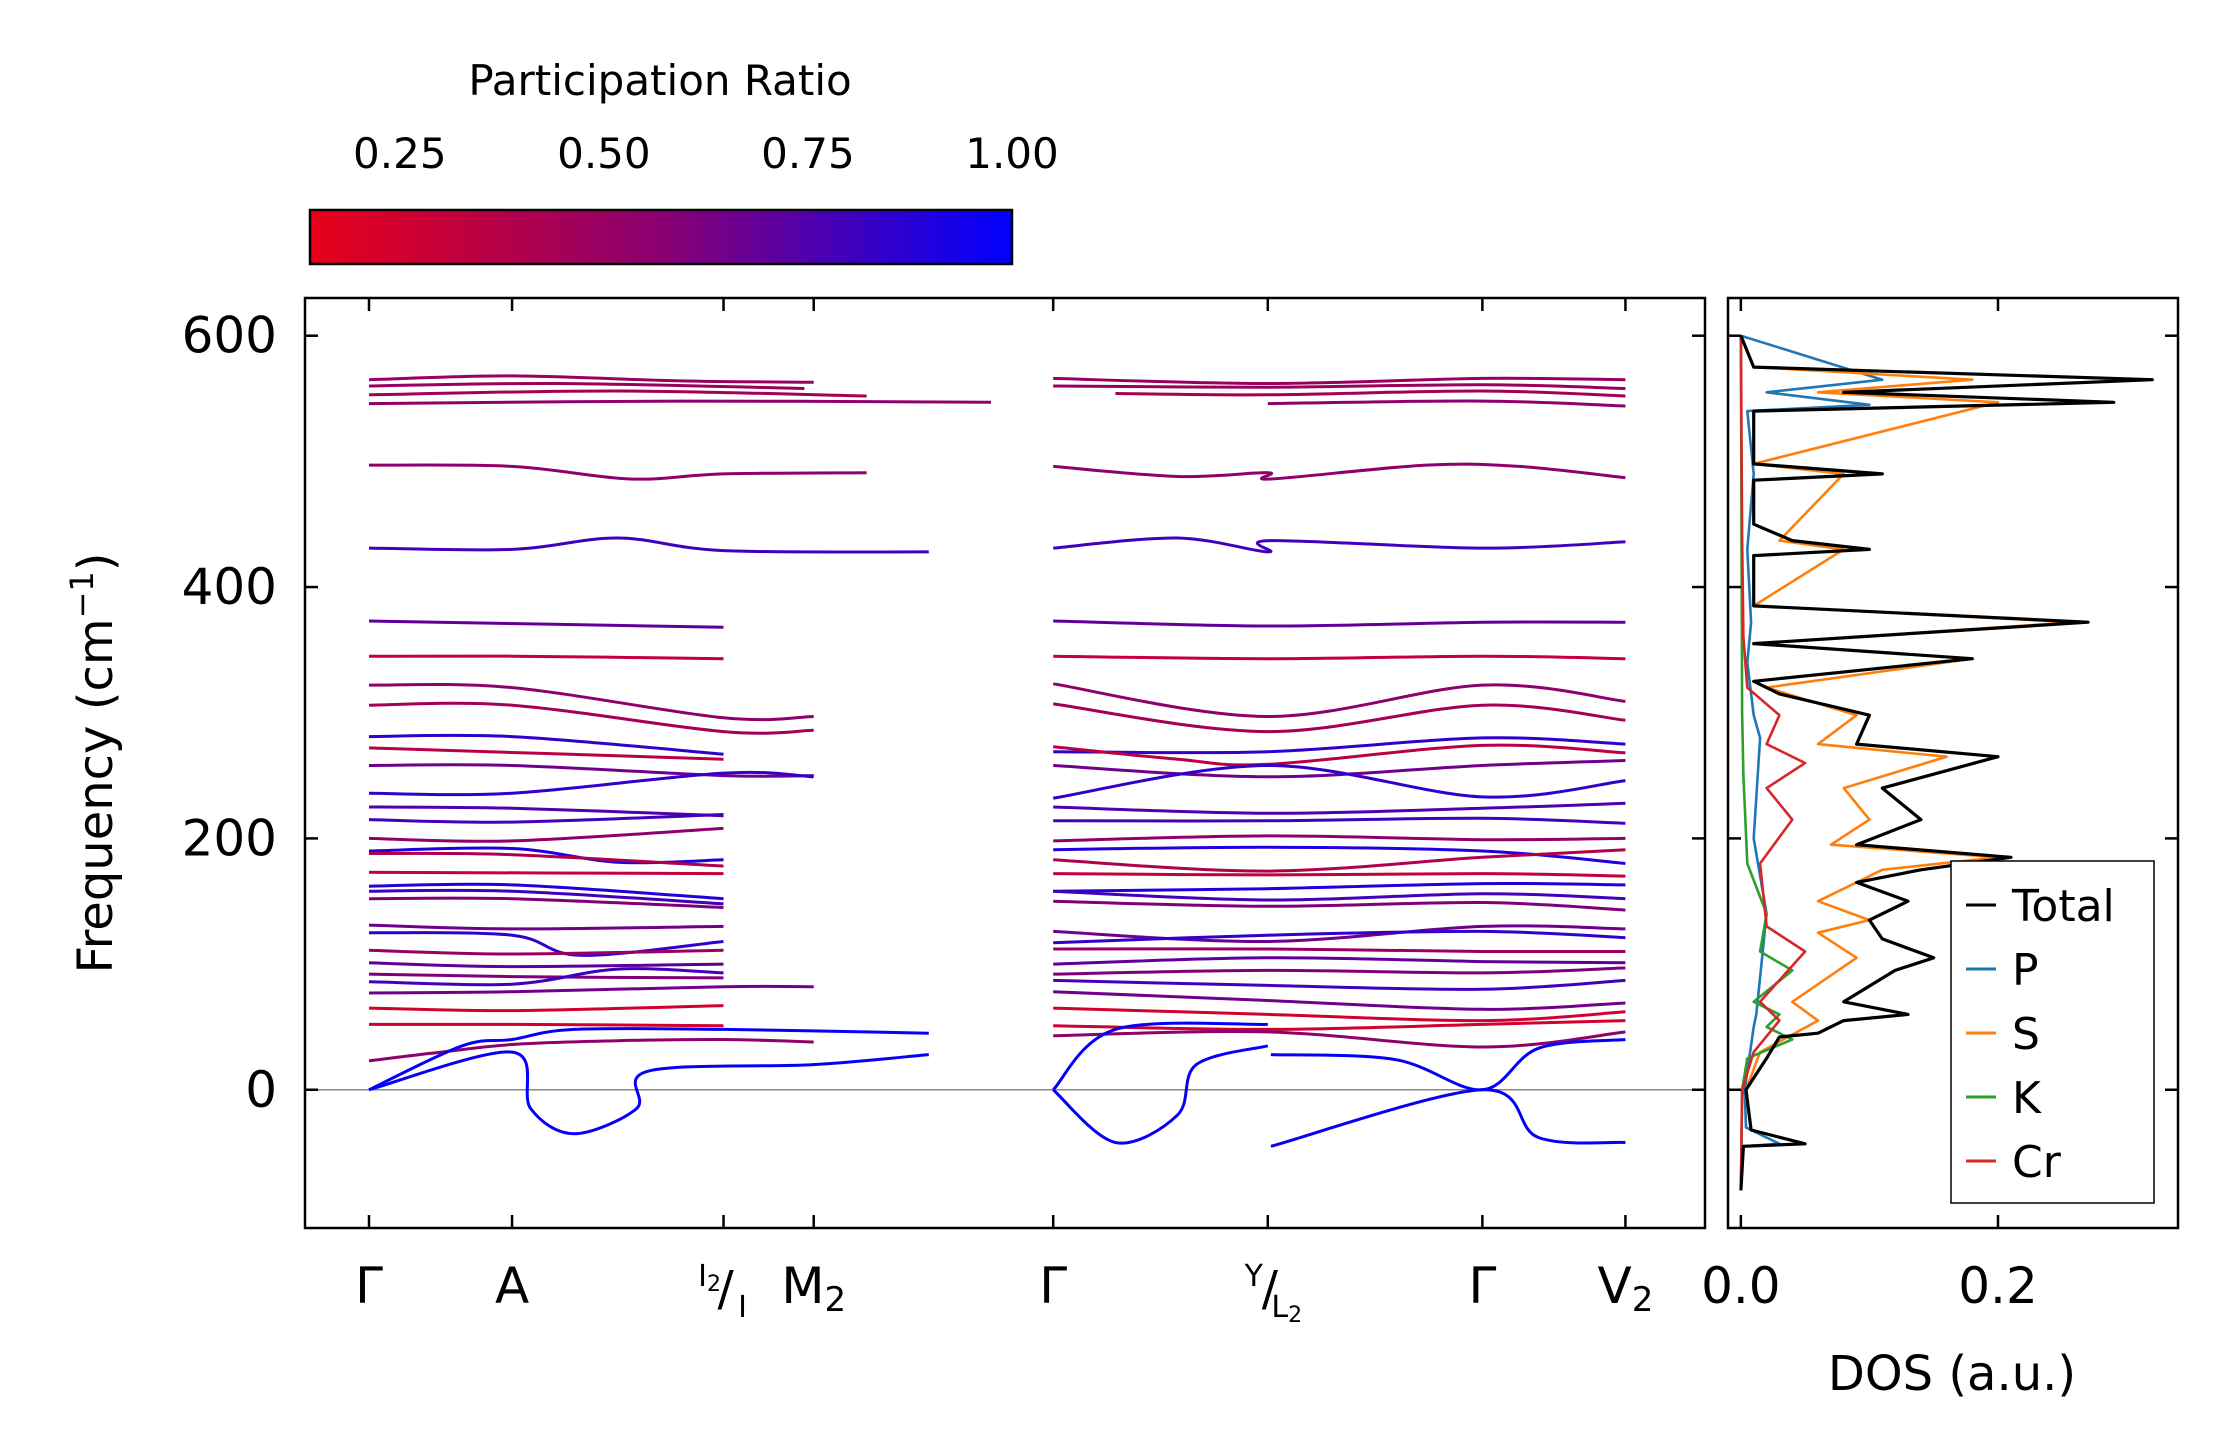 The height and width of the screenshot is (1455, 2222). Describe the element at coordinates (706, 196) in the screenshot. I see `colorbar-ticks: 0.25 0.50 0.75 1.00` at that location.